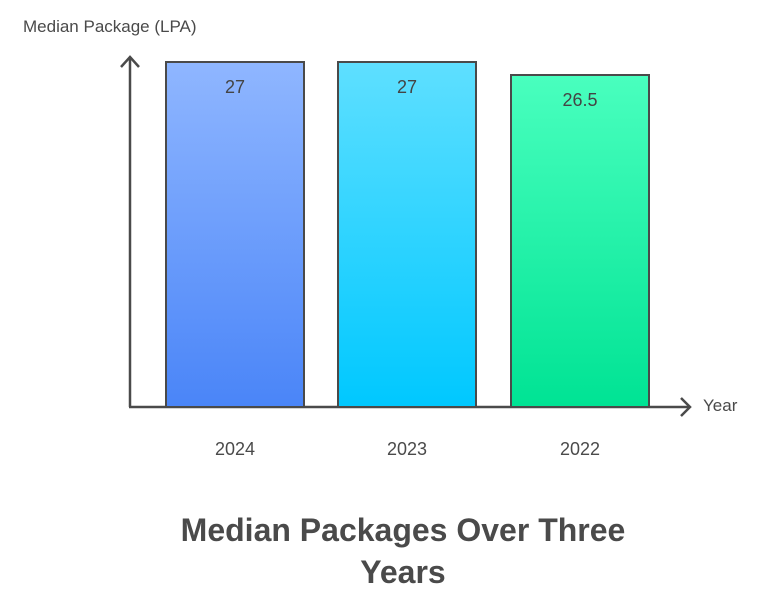 Image resolution: width=772 pixels, height=613 pixels. Describe the element at coordinates (580, 100) in the screenshot. I see `bar-value-label: 26.5` at that location.